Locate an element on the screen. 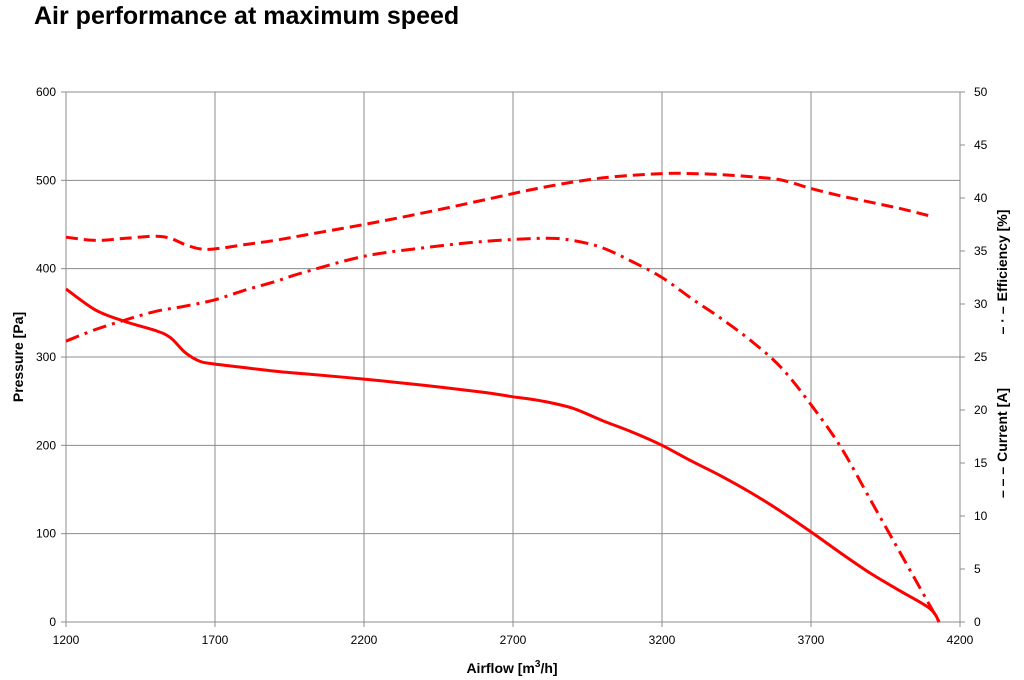  efficiency-label-text: Efficiency [%] is located at coordinates (1002, 256).